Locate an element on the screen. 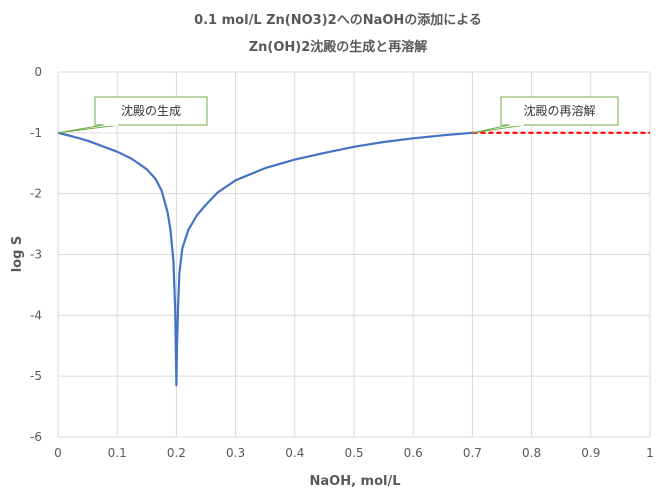  y-tick-label: 0 is located at coordinates (38, 72).